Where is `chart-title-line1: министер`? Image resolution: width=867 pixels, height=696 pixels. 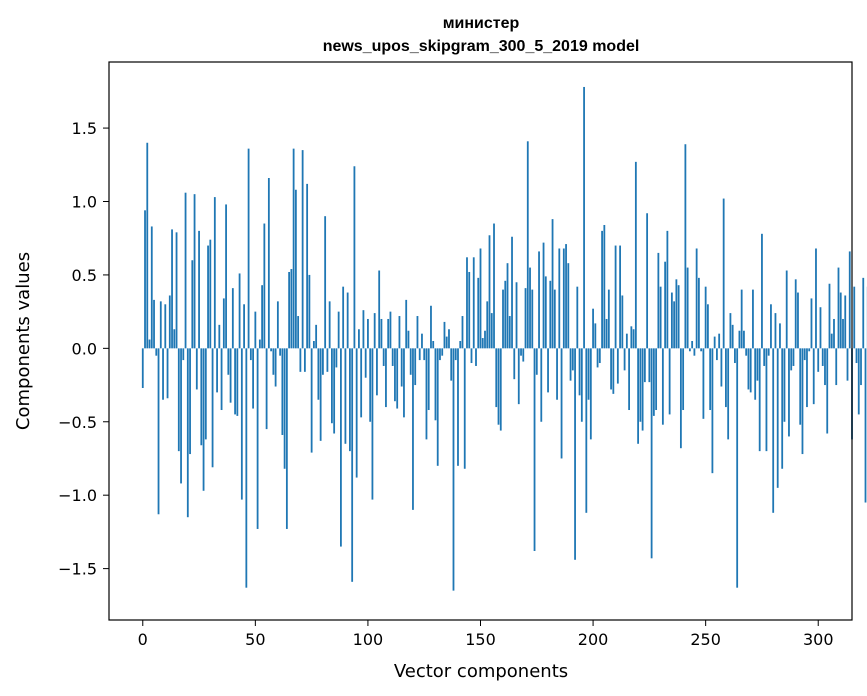 chart-title-line1: министер is located at coordinates (481, 23).